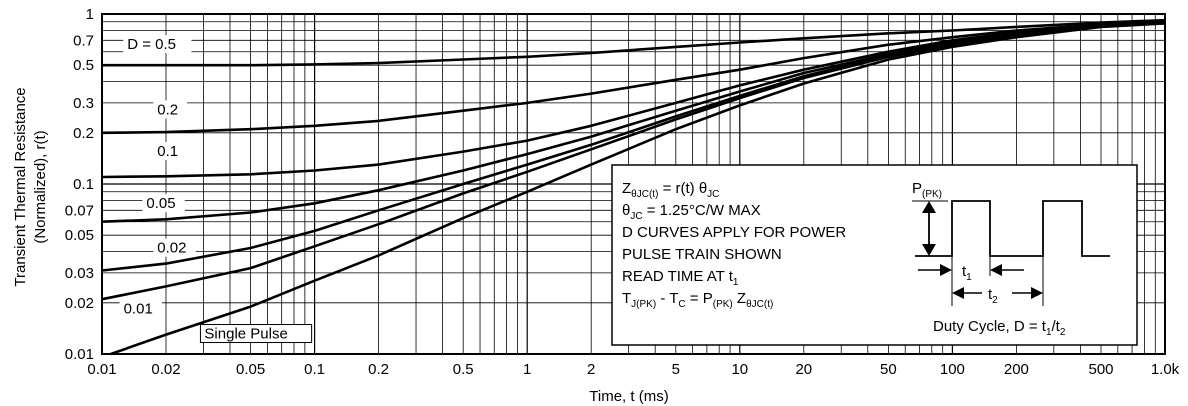 The image size is (1188, 406). Describe the element at coordinates (734, 232) in the screenshot. I see `annotation-line: D CURVES APPLY FOR POWER` at that location.